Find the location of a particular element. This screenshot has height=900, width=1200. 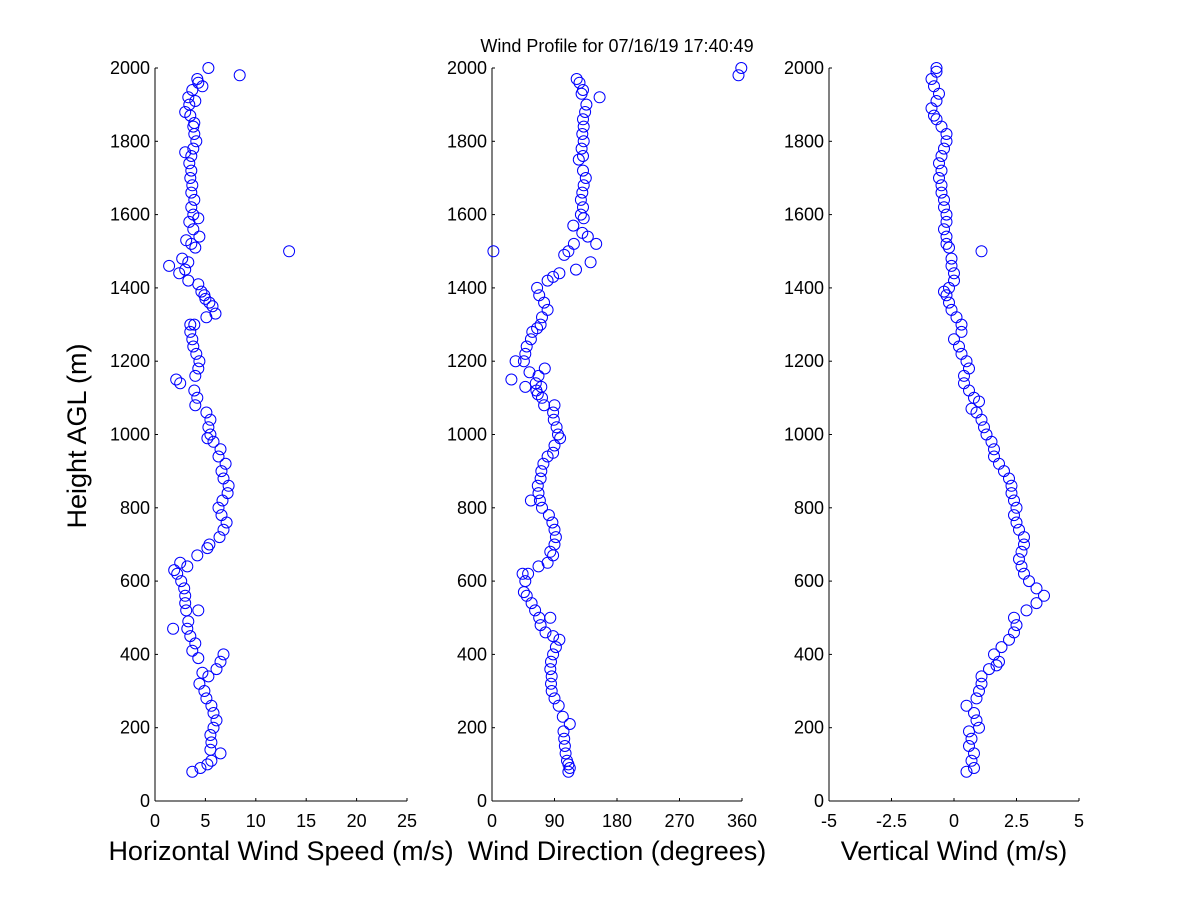

data-series is located at coordinates (987, 420).